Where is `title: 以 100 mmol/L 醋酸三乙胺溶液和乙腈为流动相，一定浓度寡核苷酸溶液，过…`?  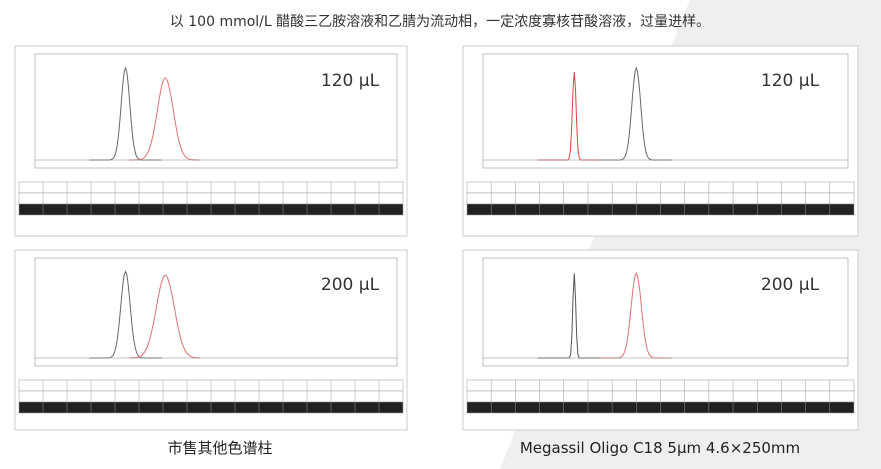
title: 以 100 mmol/L 醋酸三乙胺溶液和乙腈为流动相，一定浓度寡核苷酸溶液，过… is located at coordinates (440, 21).